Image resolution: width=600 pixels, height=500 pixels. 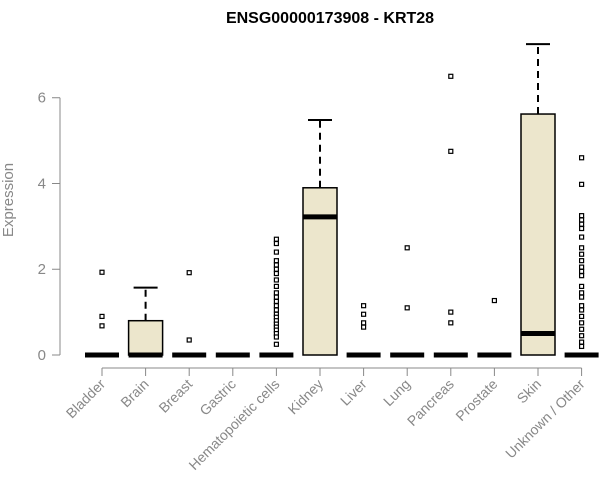 I want to click on x-tick-label: Unknown / Other, so click(x=545, y=419).